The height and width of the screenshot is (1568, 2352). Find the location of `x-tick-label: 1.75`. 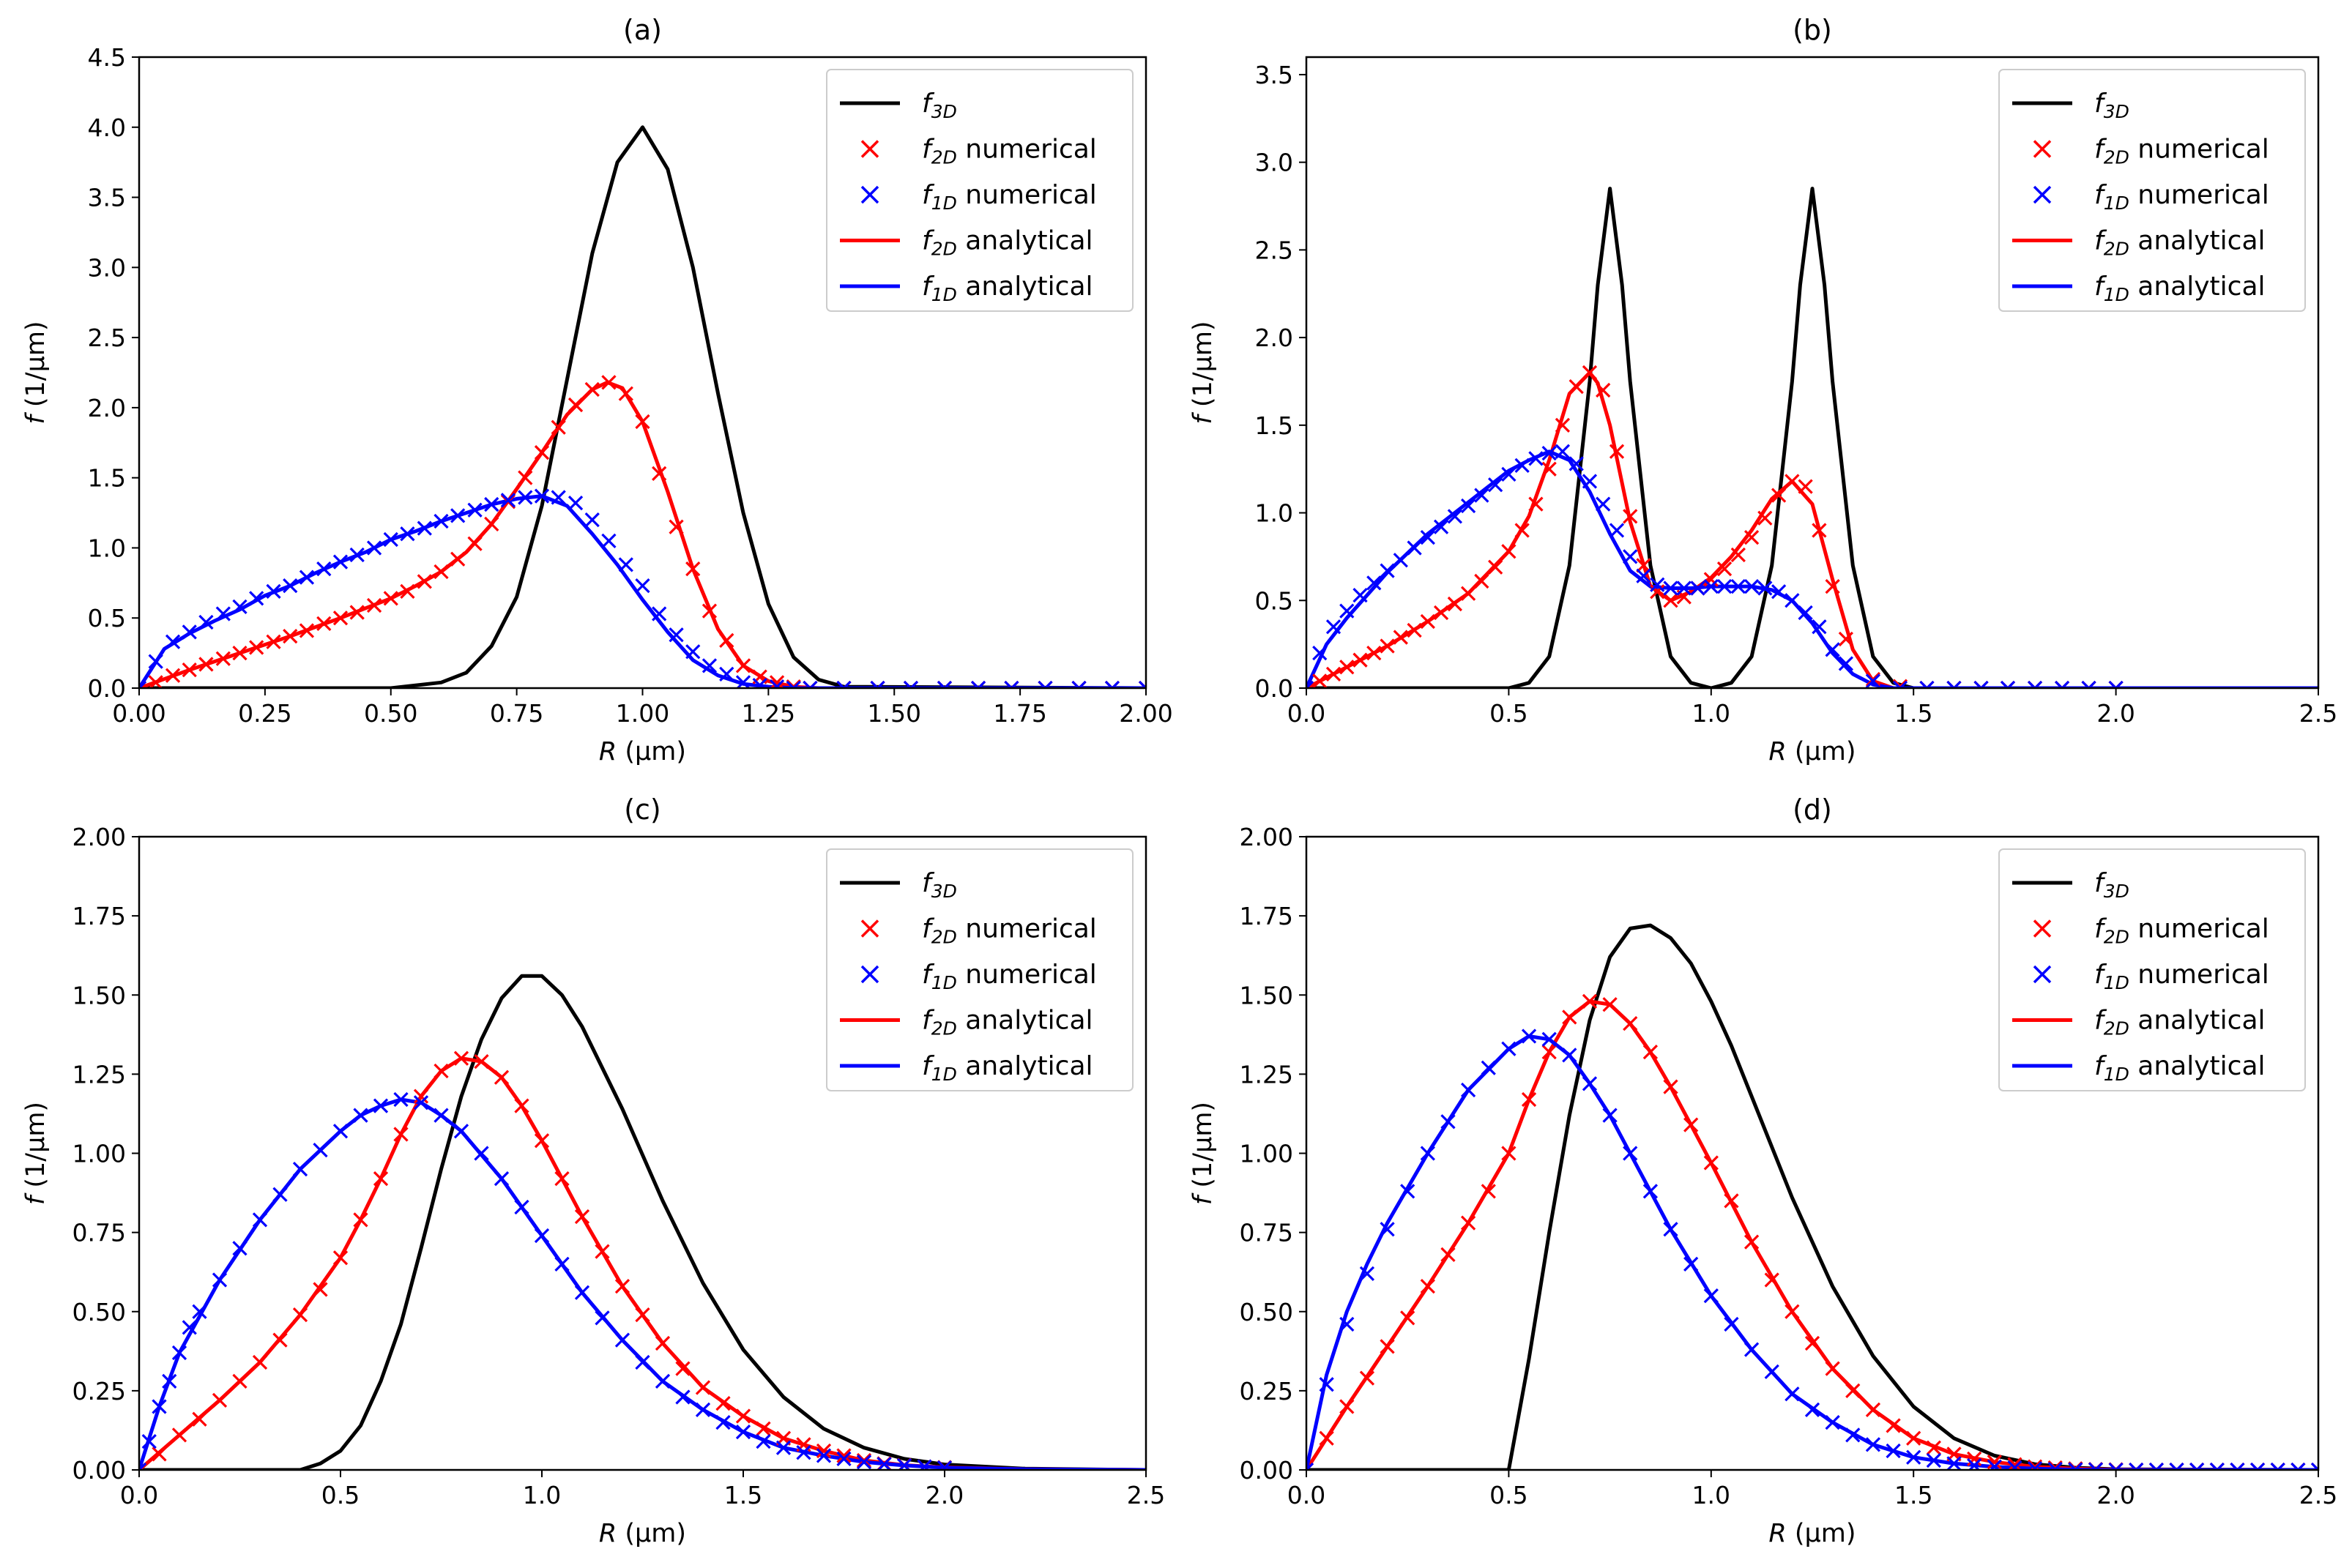

x-tick-label: 1.75 is located at coordinates (1019, 713).